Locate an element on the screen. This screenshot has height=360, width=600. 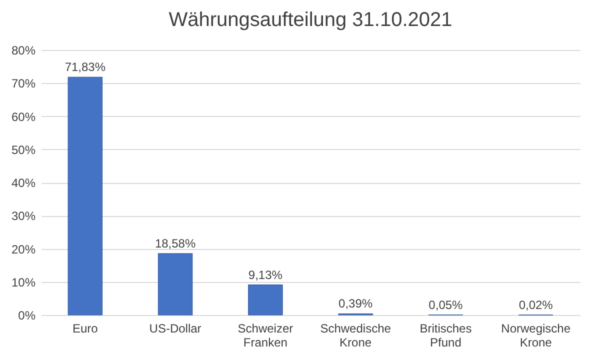
y-tick-label: 40% is located at coordinates (23, 183).